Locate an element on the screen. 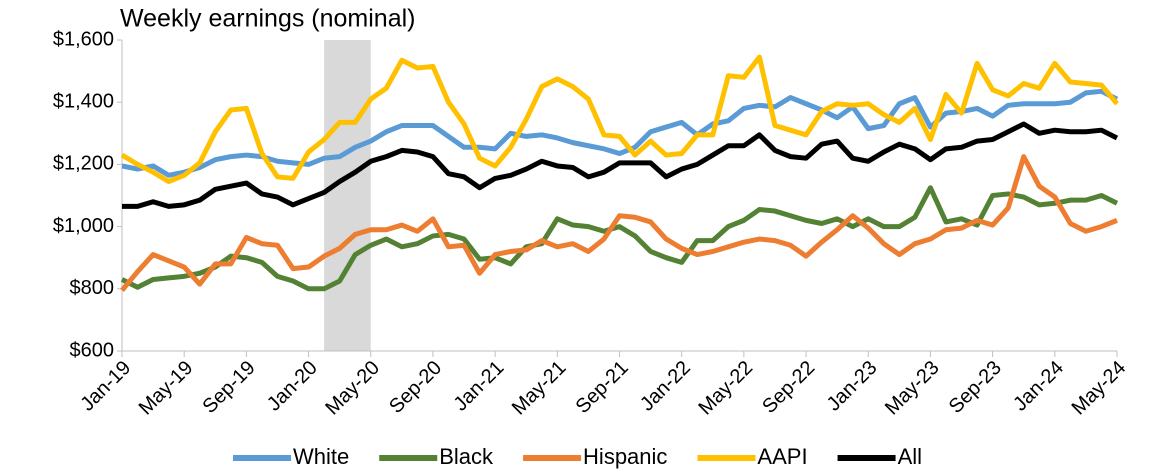 This screenshot has width=1153, height=476. y-tick-label: $1,400 is located at coordinates (83, 101).